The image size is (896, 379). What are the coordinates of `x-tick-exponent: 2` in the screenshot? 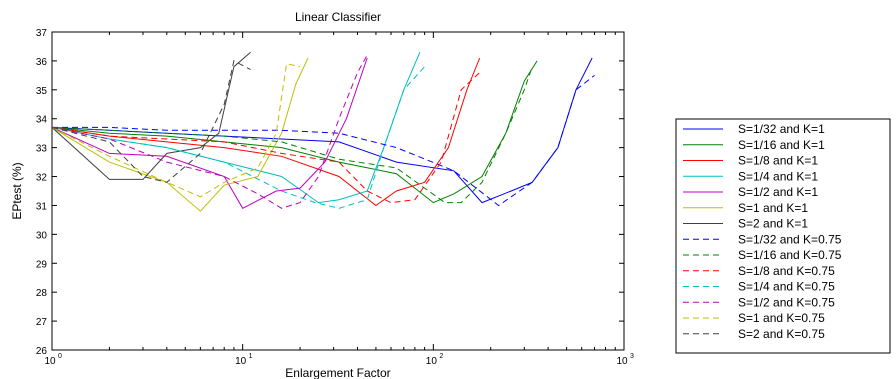 It's located at (441, 356).